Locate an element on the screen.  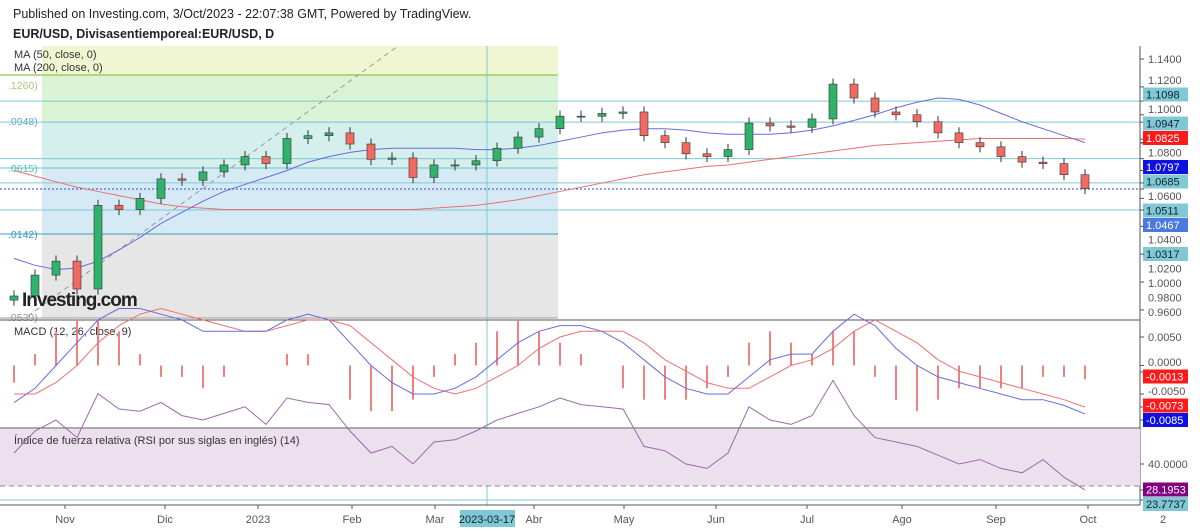
fib-label: .1260) is located at coordinates (23, 86).